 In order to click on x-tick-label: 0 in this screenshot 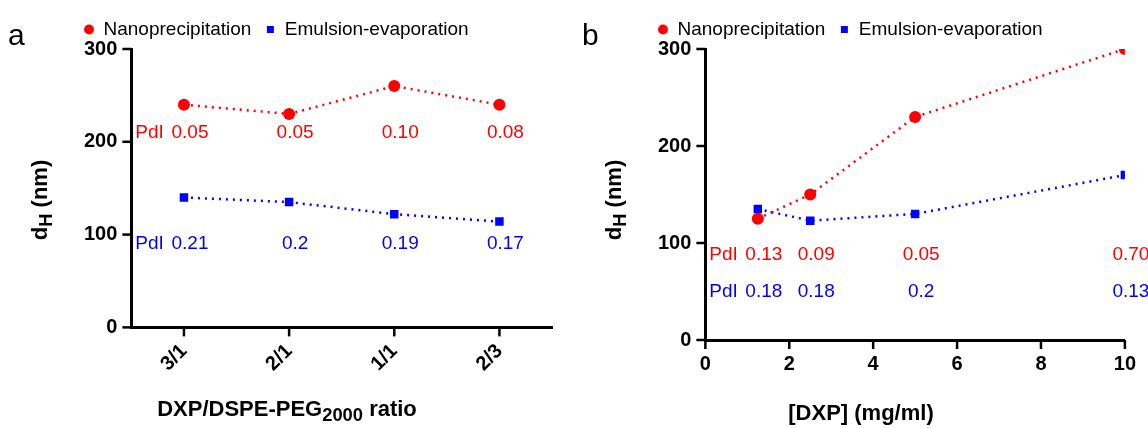, I will do `click(705, 362)`.